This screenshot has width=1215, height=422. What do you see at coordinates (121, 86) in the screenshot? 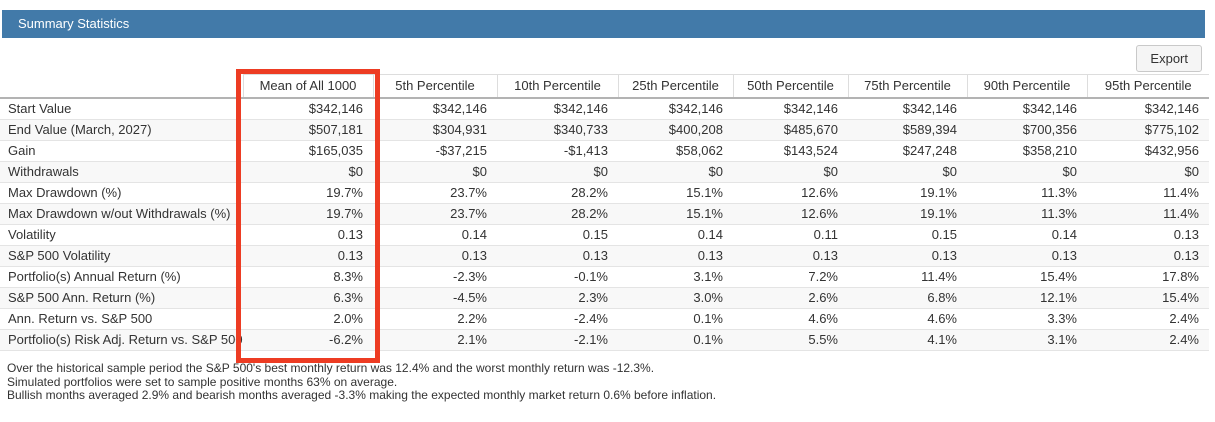
I see `row-label-header` at bounding box center [121, 86].